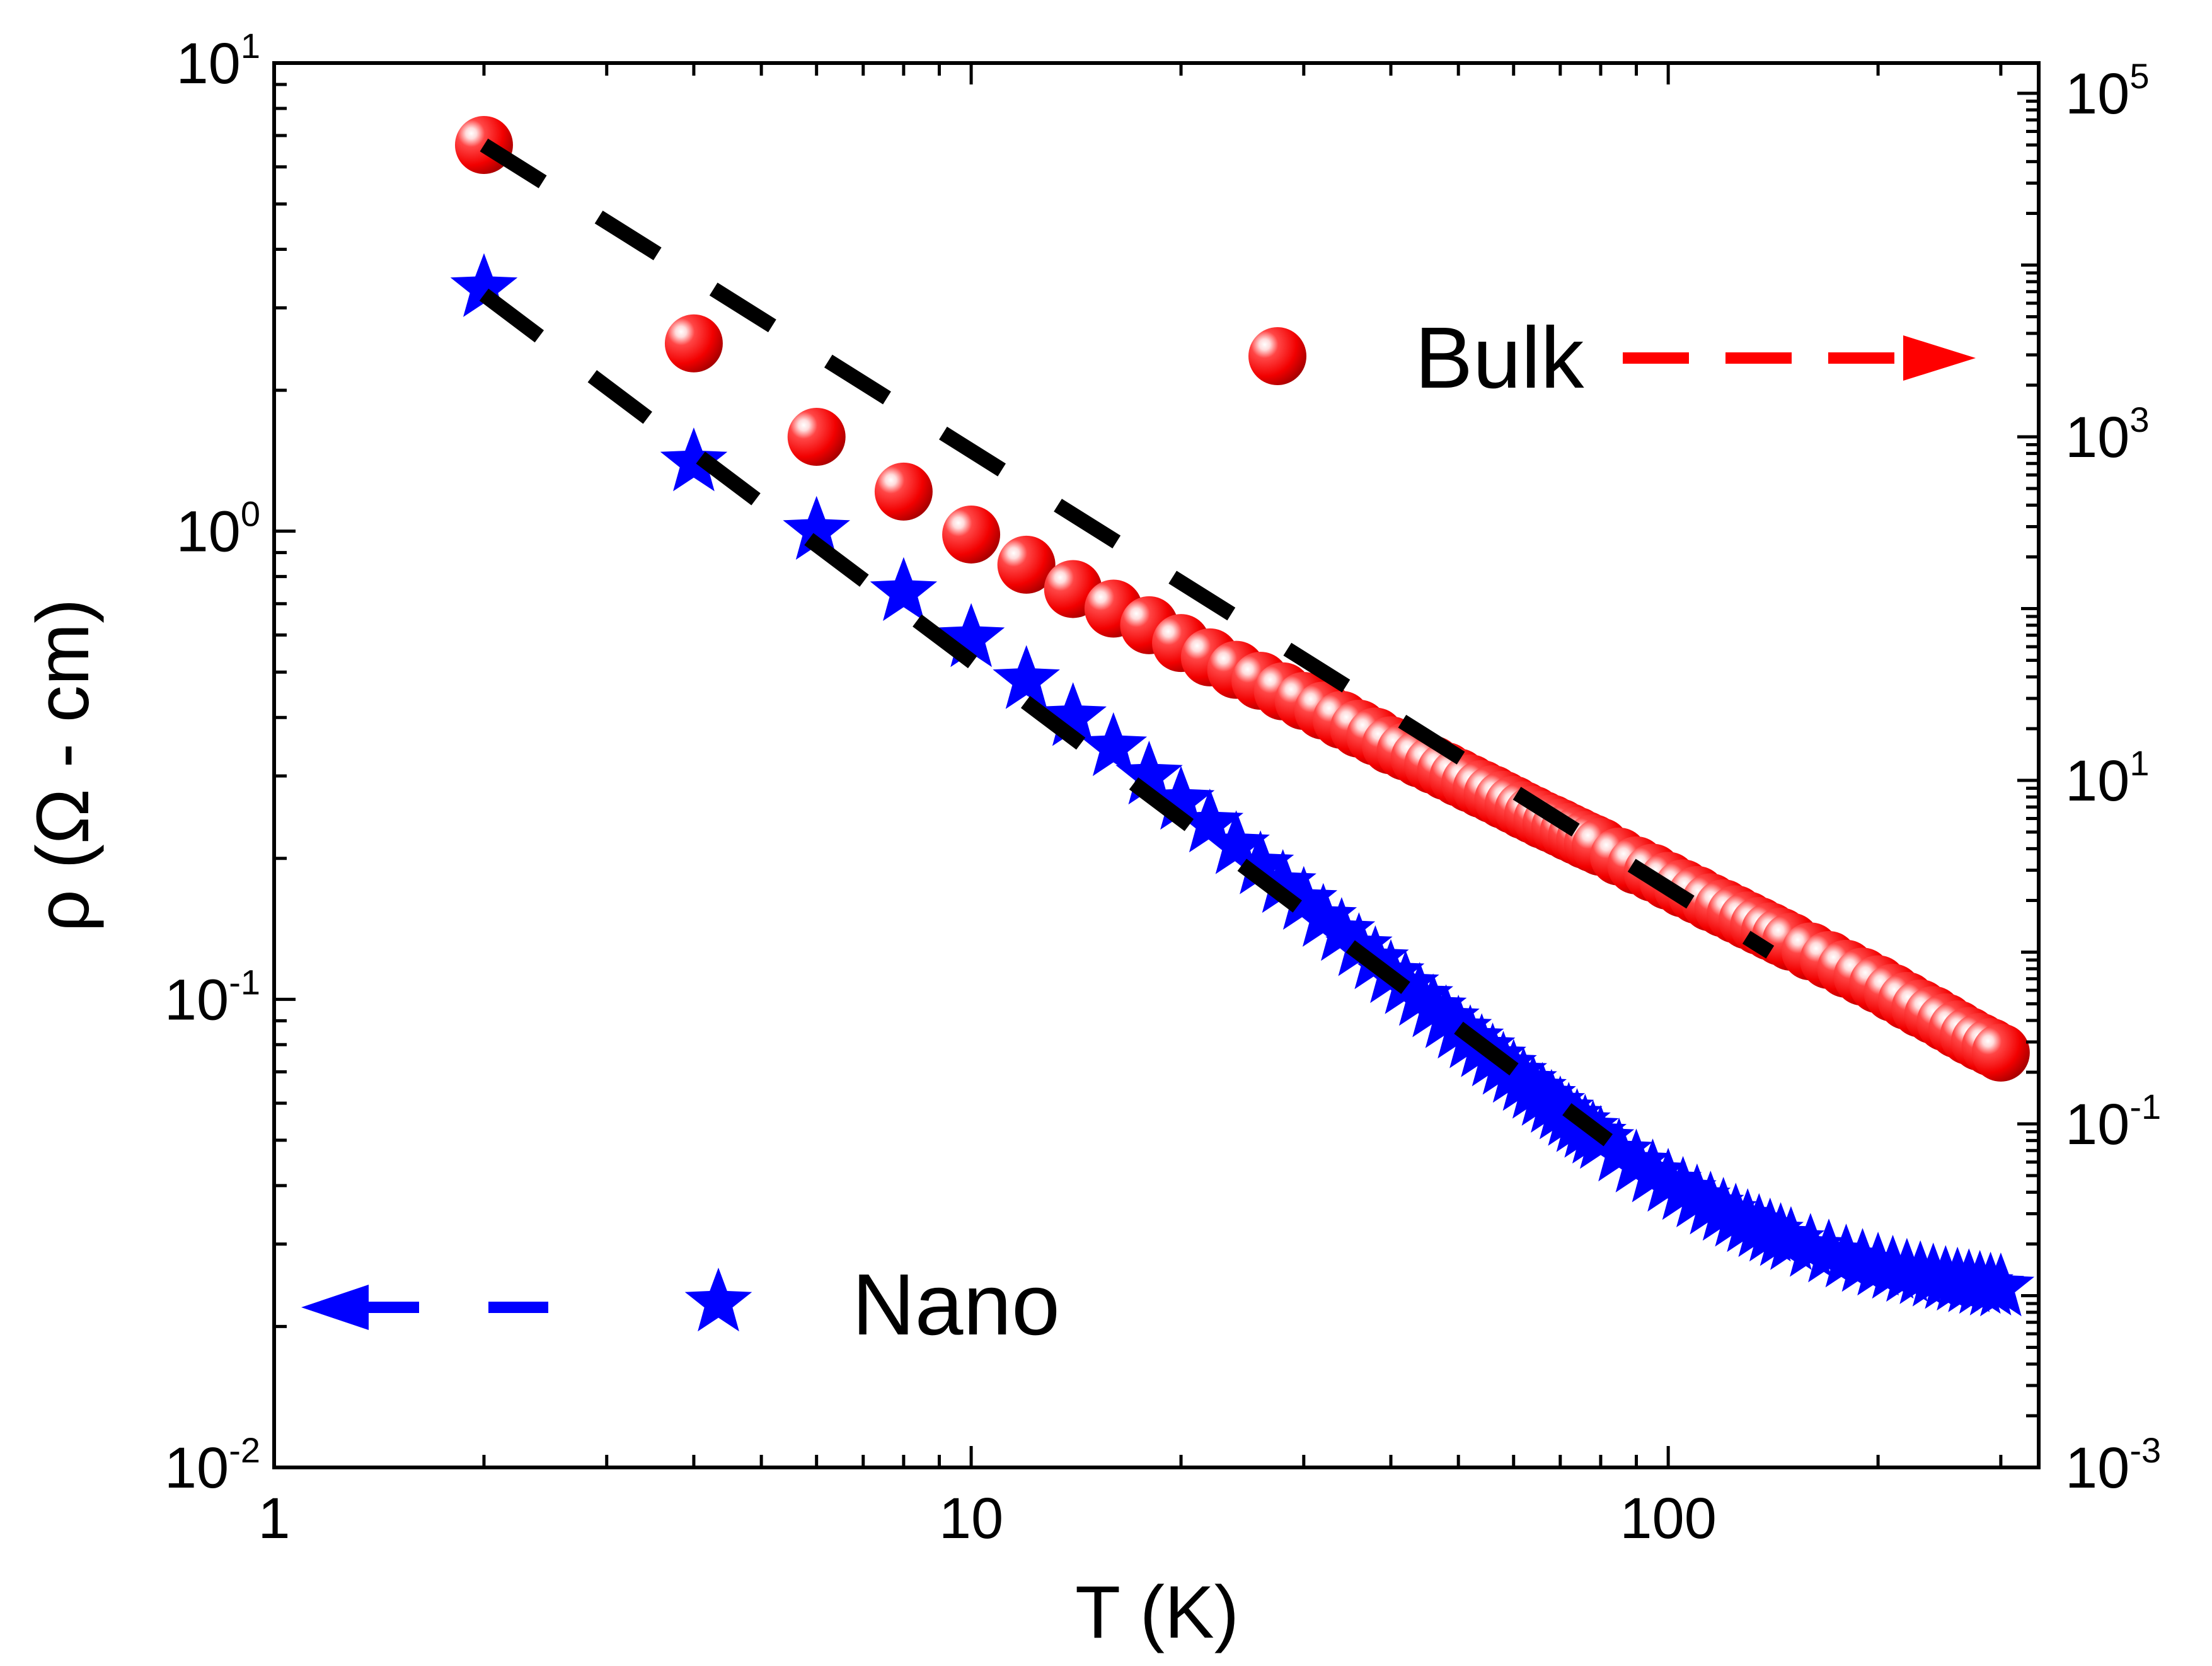 This screenshot has height=1666, width=2212. I want to click on y-left-tick-label: 10¹, so click(218, 61).